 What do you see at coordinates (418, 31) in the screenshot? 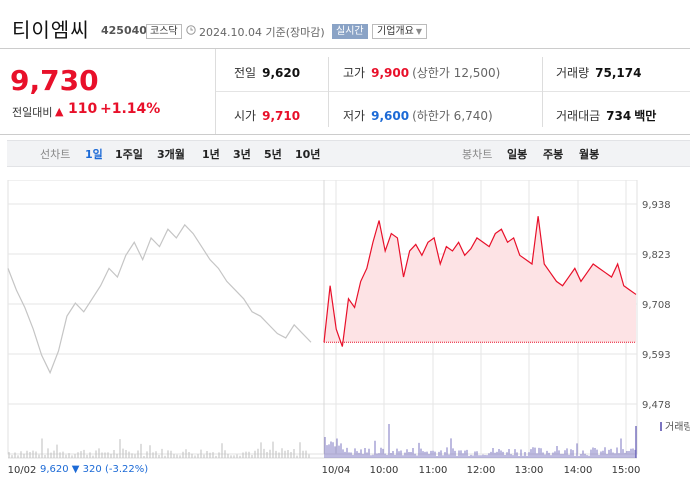
I see `chevron-down-icon: ▼` at bounding box center [418, 31].